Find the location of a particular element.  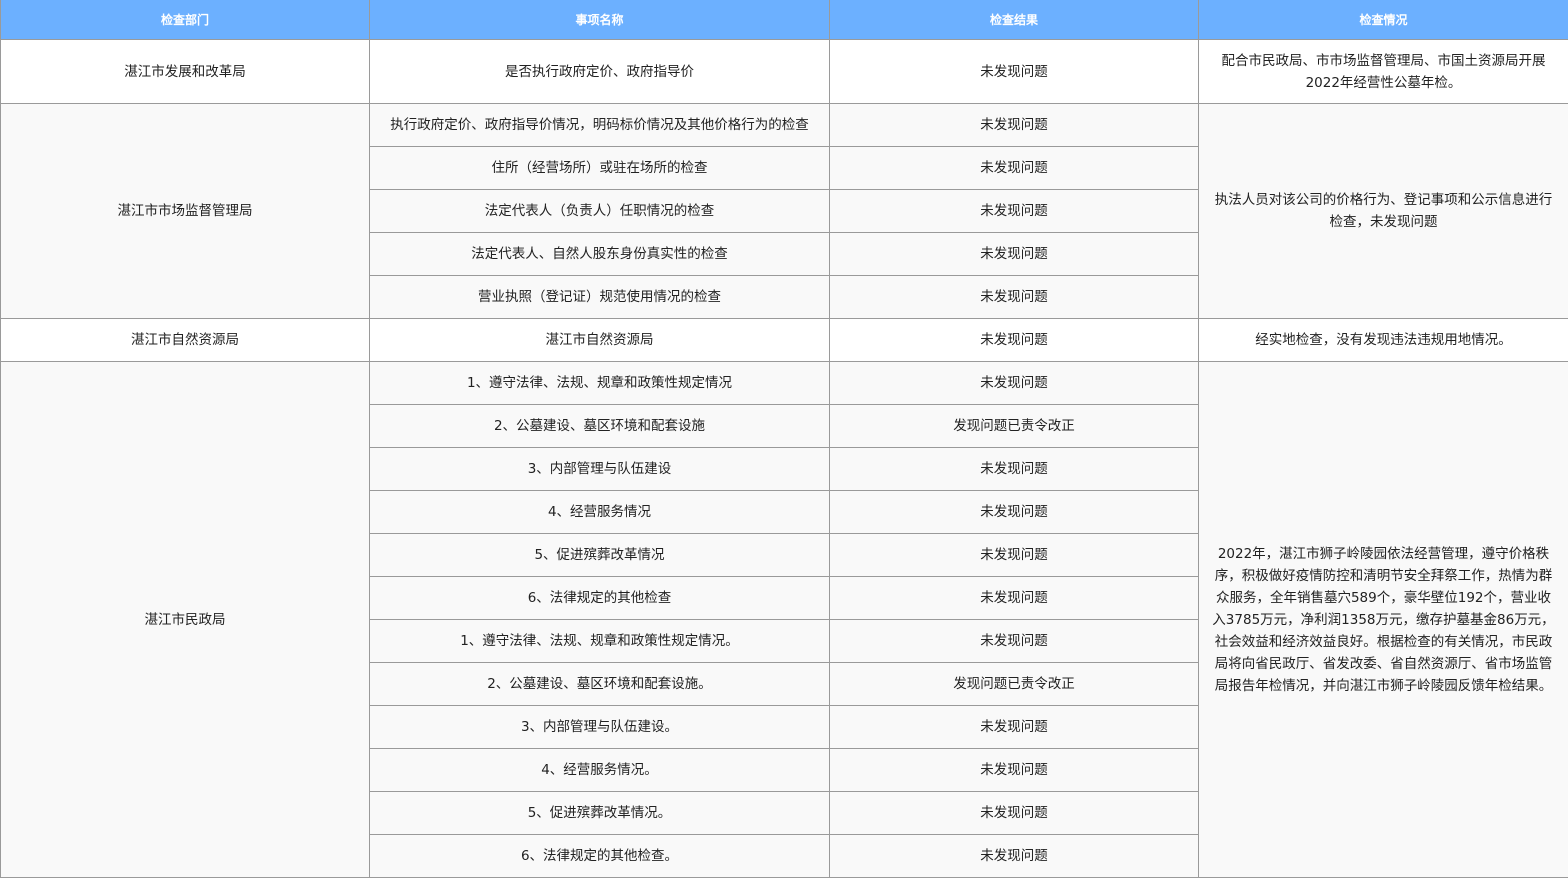

department-cell: 湛江市民政局 is located at coordinates (185, 619).